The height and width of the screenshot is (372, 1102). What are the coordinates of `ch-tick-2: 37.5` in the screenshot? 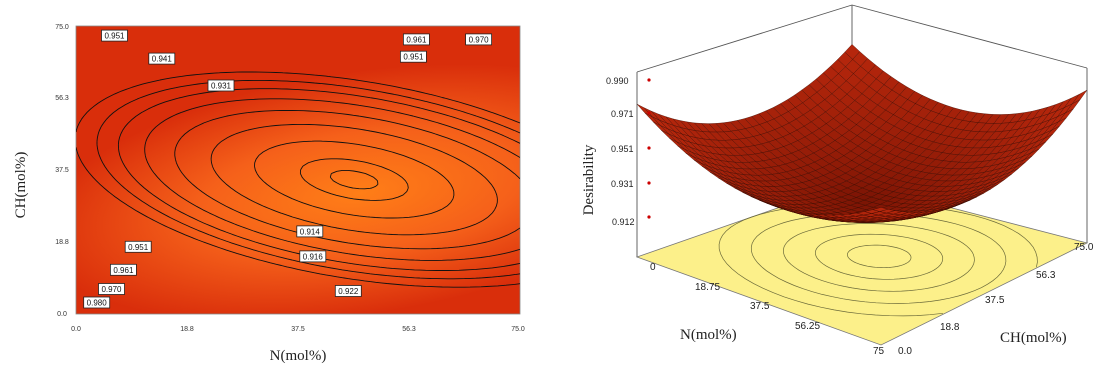 It's located at (995, 300).